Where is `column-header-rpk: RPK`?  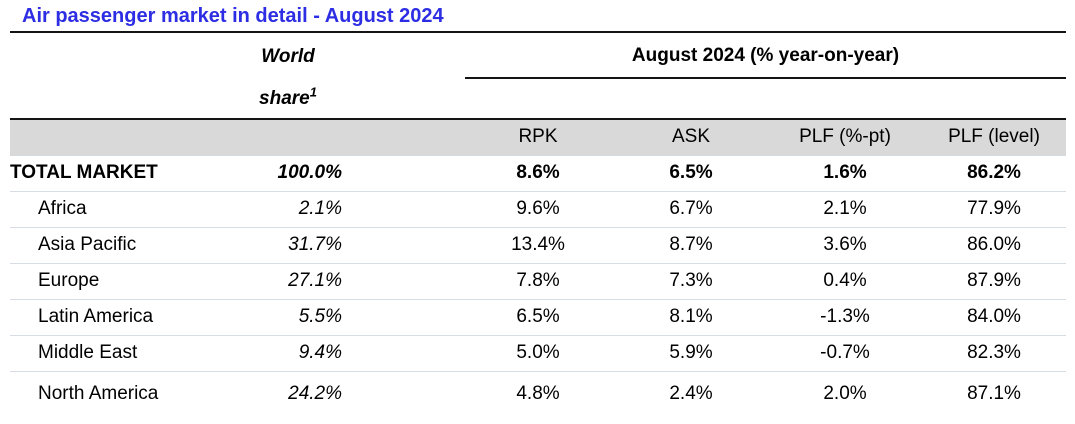 column-header-rpk: RPK is located at coordinates (538, 137).